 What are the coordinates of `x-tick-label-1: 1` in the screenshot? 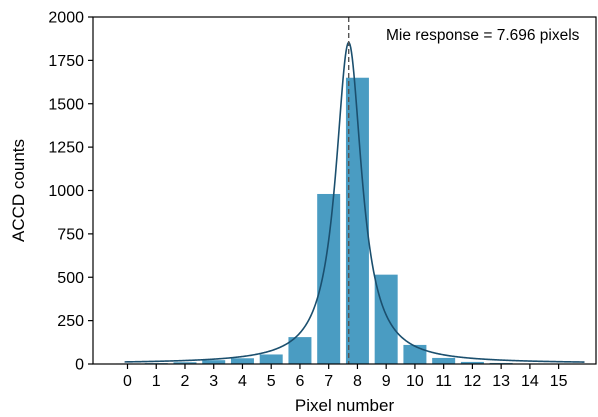 It's located at (156, 381).